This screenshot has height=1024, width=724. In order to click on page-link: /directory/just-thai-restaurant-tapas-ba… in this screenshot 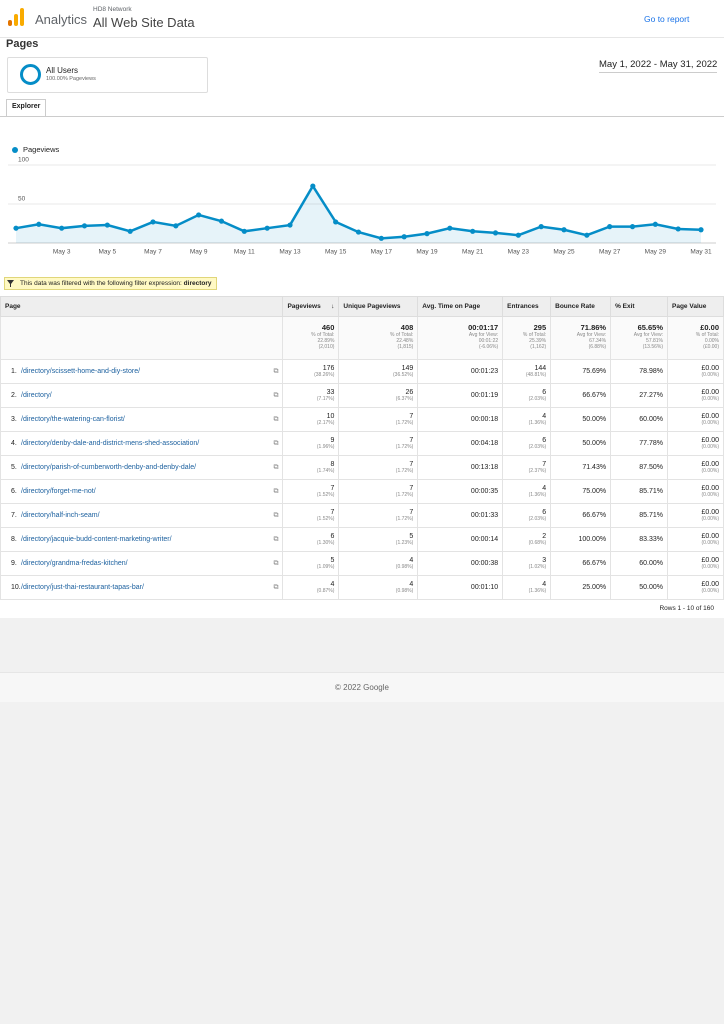, I will do `click(82, 587)`.